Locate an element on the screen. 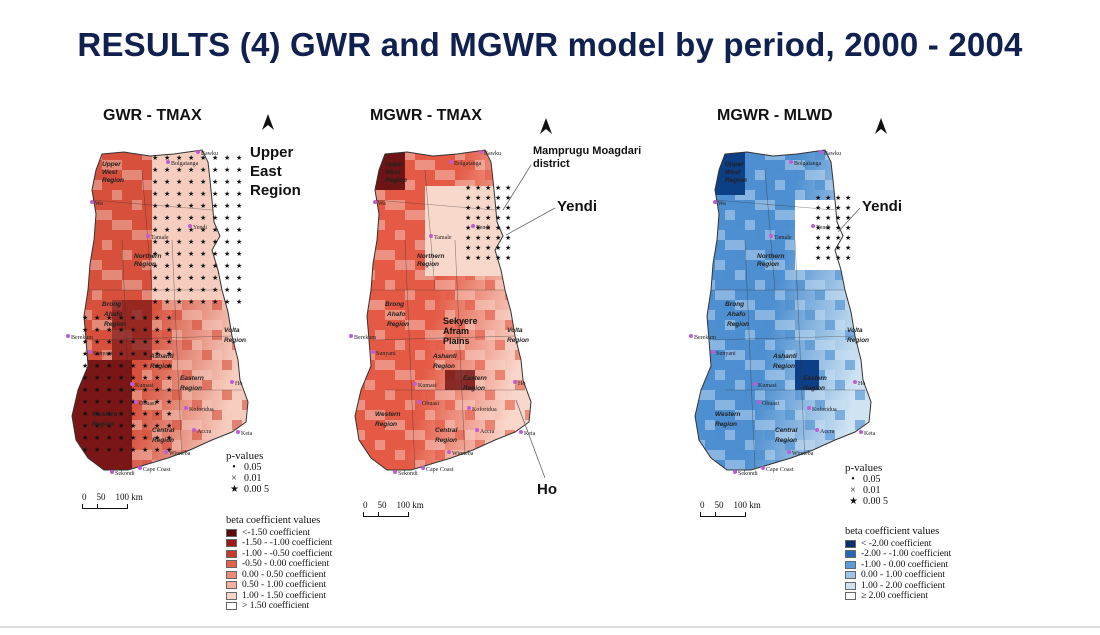  region-label: Western is located at coordinates (388, 414).